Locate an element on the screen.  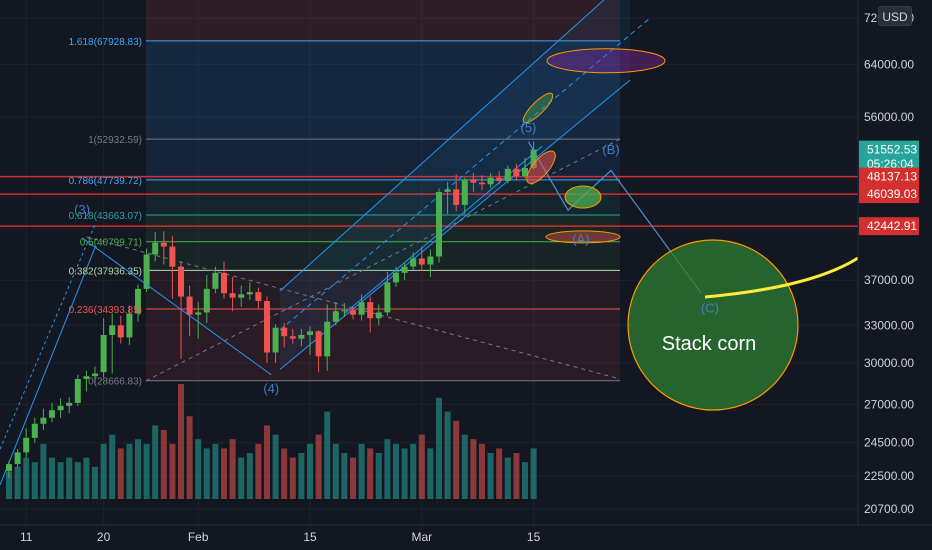
wave-label: (4) is located at coordinates (271, 388).